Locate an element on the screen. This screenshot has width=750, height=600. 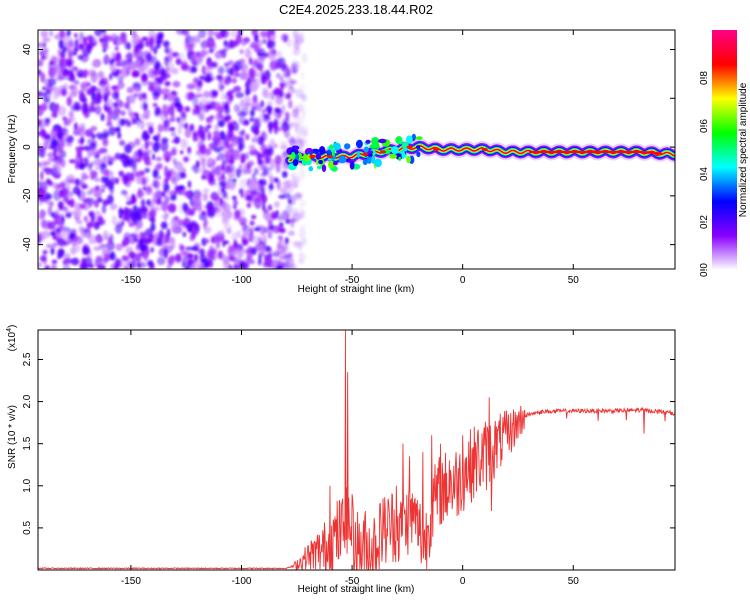
snr-scale-exponent: 4 is located at coordinates (9, 330).